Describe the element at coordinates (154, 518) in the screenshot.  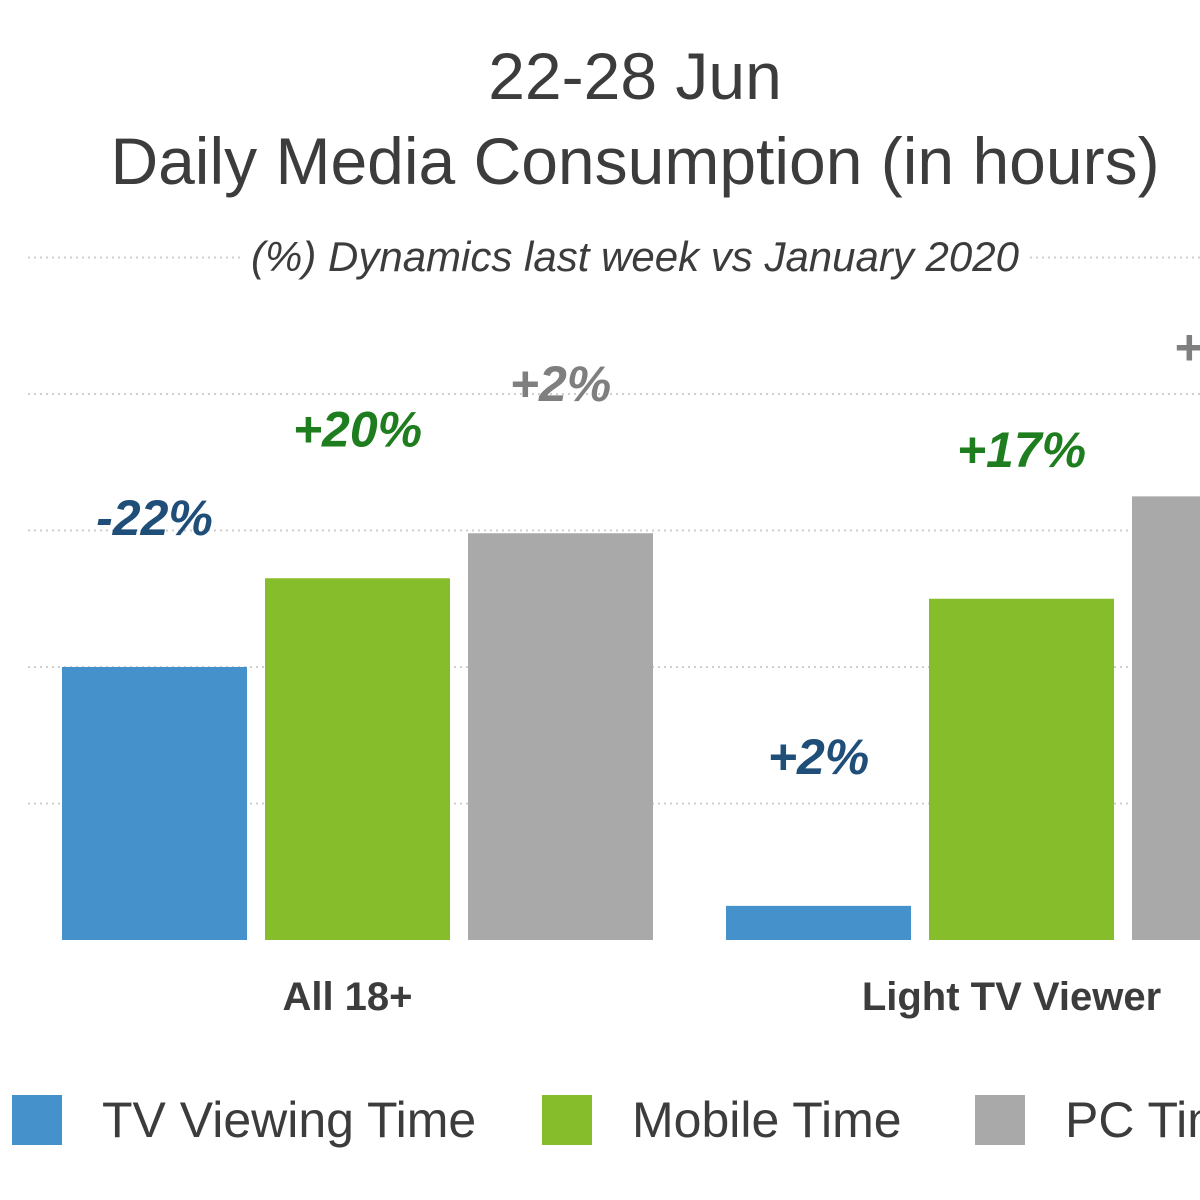
I see `data-label: -22%` at that location.